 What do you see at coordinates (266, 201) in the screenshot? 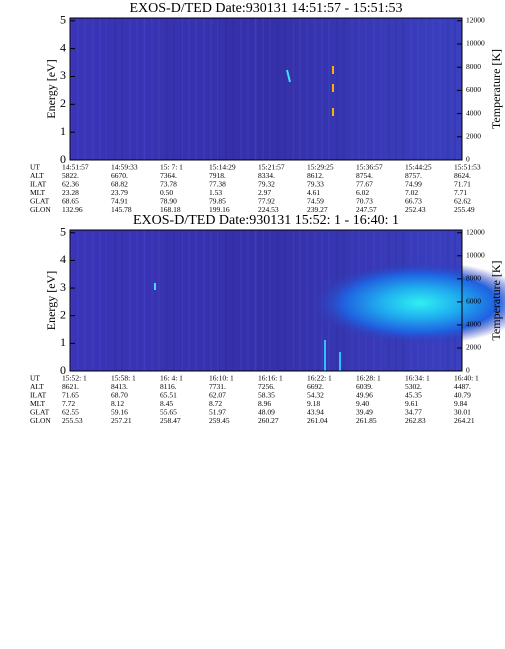
I see `ephemeris-value: 77.92` at bounding box center [266, 201].